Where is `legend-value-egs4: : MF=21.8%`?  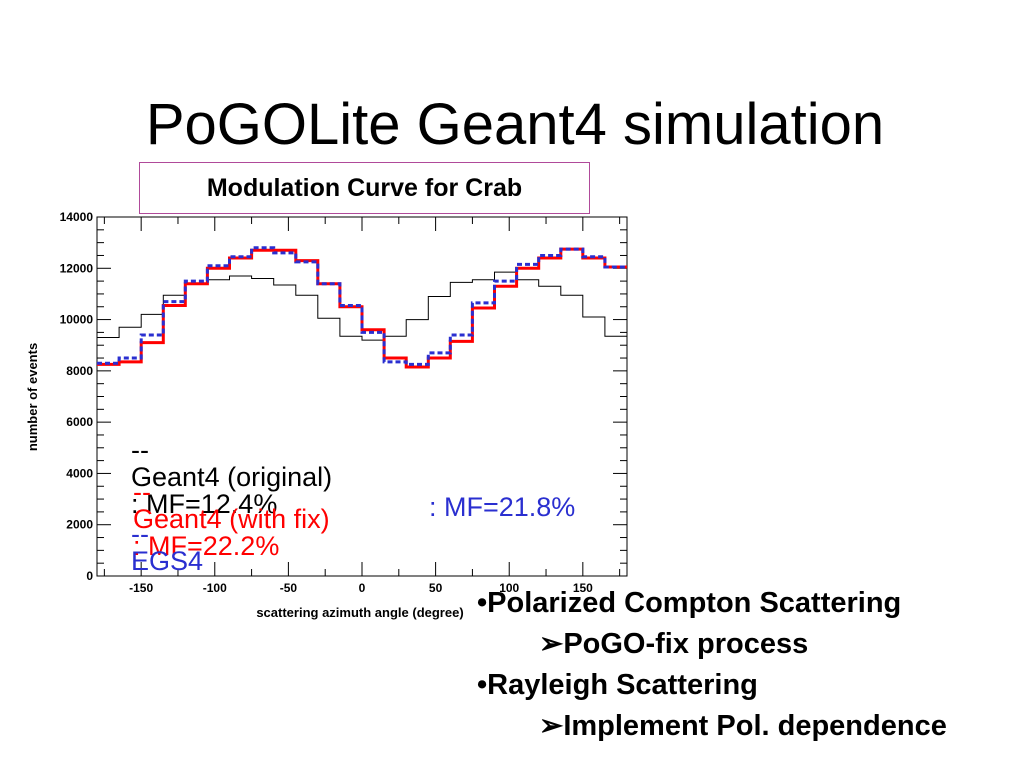
legend-value-egs4: : MF=21.8% is located at coordinates (502, 507).